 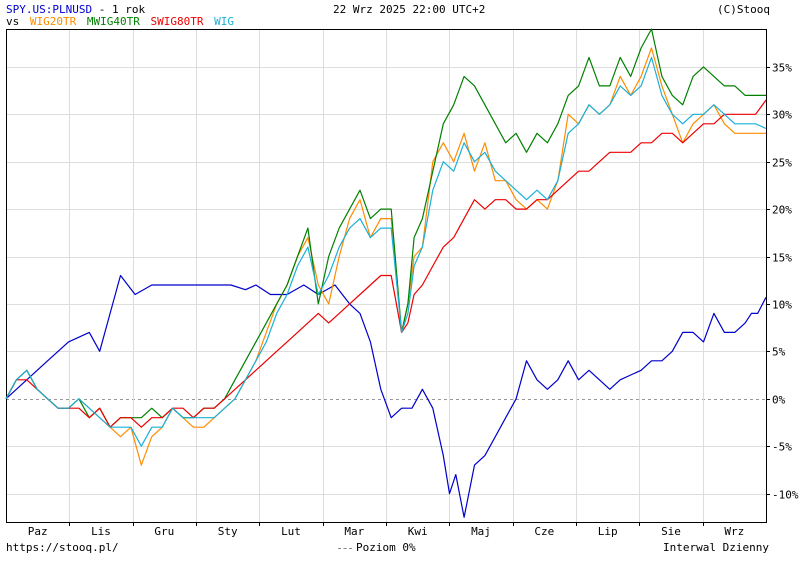 I want to click on zero-level-legend: Poziom 0%, so click(x=377, y=547).